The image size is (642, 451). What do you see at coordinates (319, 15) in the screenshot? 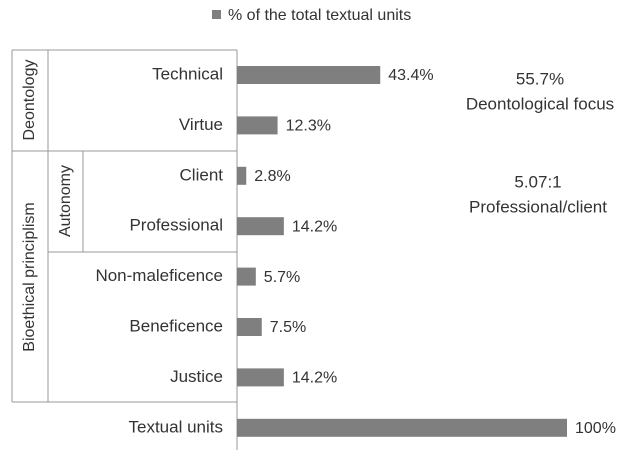
I see `legend-label: % of the total textual units` at bounding box center [319, 15].